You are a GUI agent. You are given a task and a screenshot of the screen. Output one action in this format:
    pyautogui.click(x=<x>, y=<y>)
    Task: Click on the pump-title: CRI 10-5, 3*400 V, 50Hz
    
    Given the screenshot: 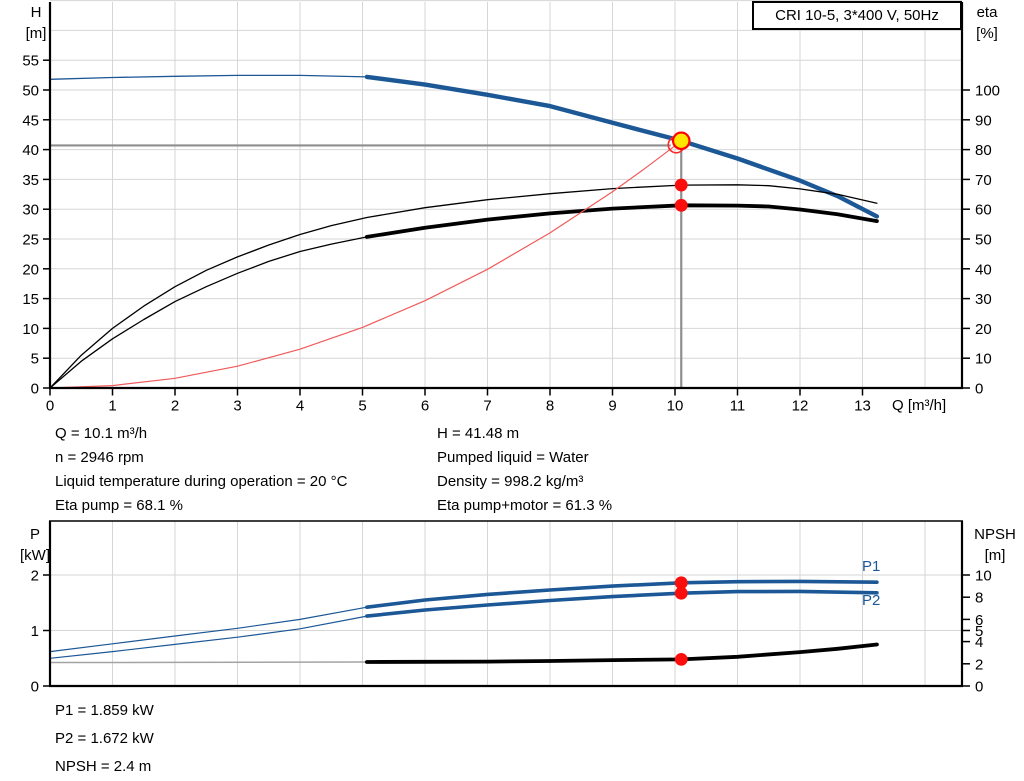 What is the action you would take?
    pyautogui.click(x=857, y=15)
    